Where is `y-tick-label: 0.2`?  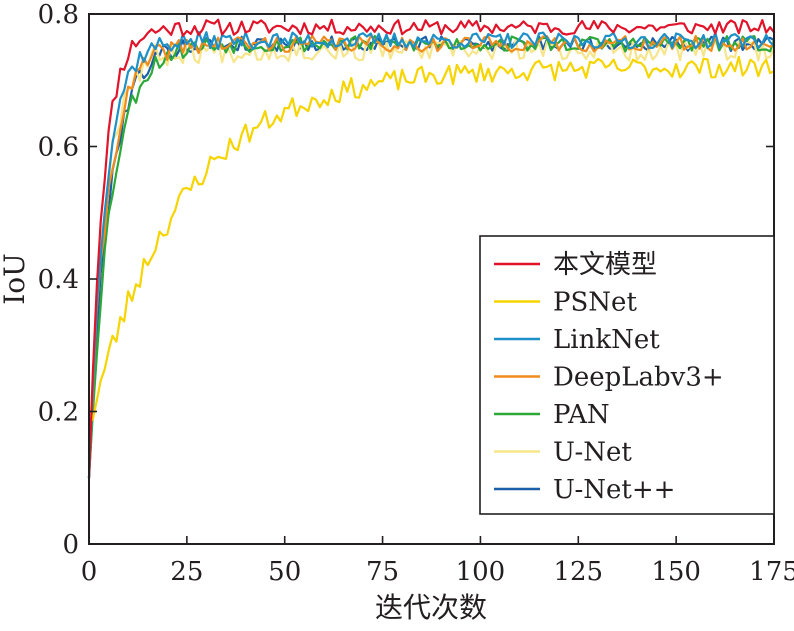 y-tick-label: 0.2 is located at coordinates (58, 413).